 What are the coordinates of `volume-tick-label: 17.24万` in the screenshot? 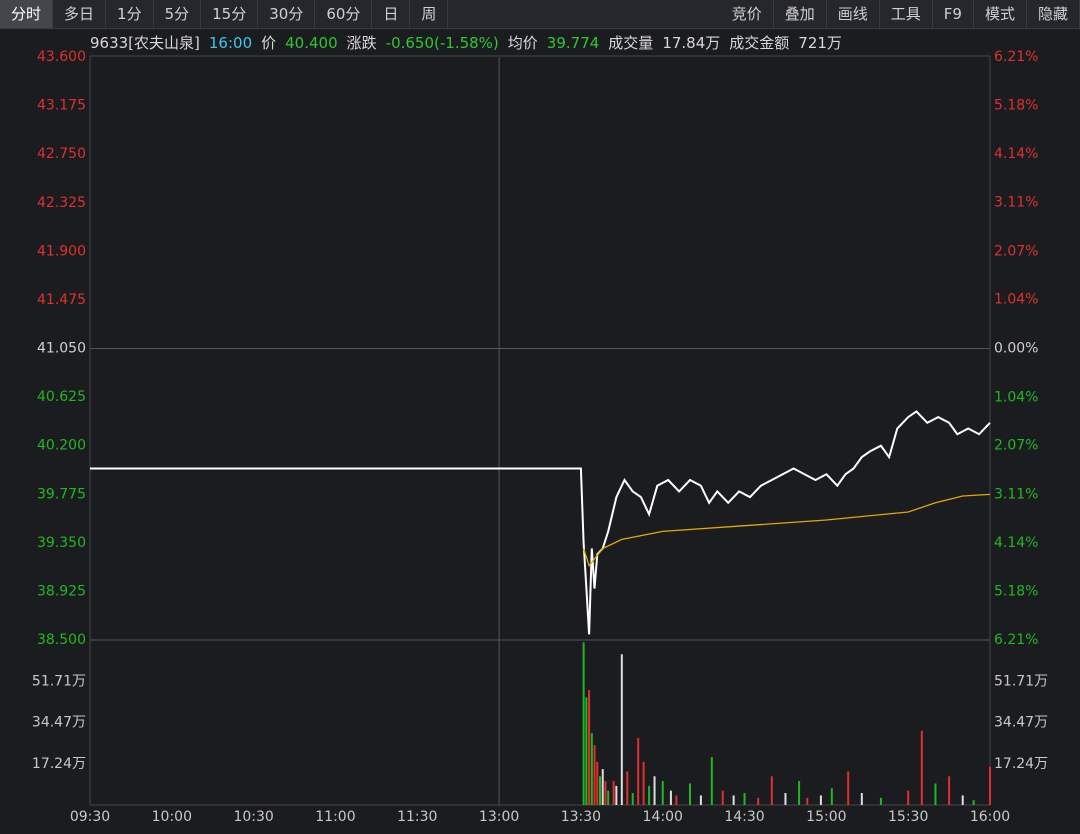 It's located at (59, 764).